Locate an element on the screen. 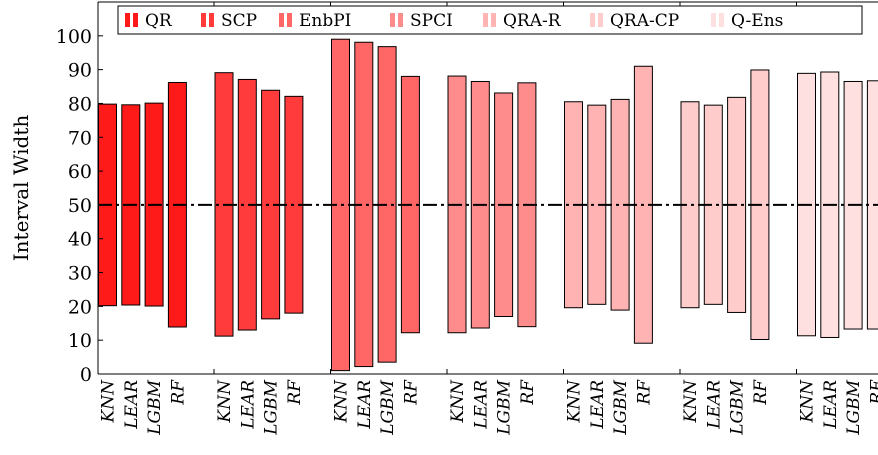 This screenshot has width=878, height=455. y-tick-label: 10 is located at coordinates (80, 341).